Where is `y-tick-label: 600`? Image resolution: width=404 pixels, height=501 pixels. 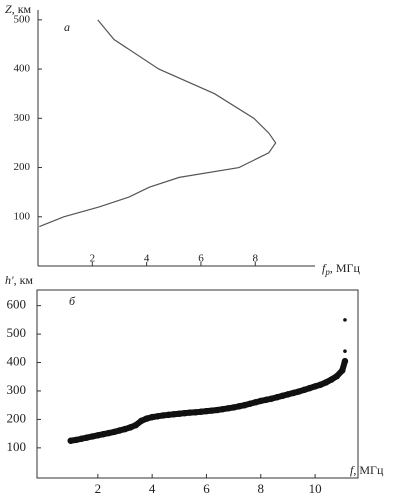 y-tick-label: 600 is located at coordinates (17, 304).